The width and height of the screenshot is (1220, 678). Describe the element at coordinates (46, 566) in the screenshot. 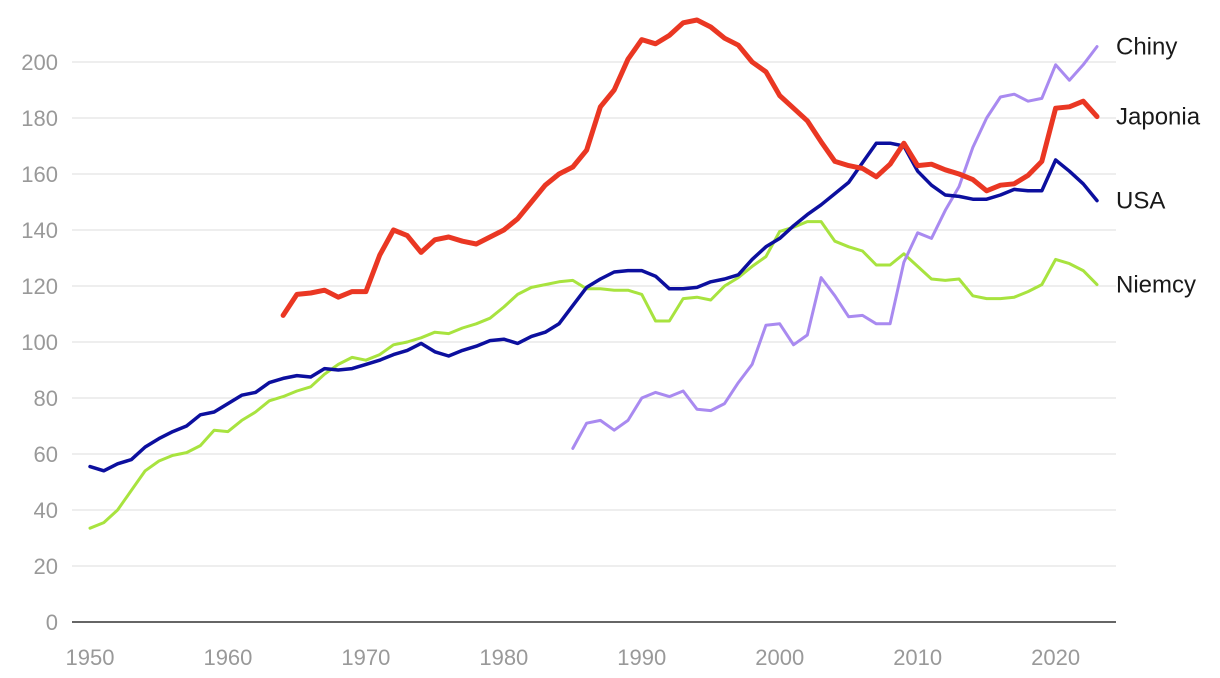

I see `y-tick-label: 20` at that location.